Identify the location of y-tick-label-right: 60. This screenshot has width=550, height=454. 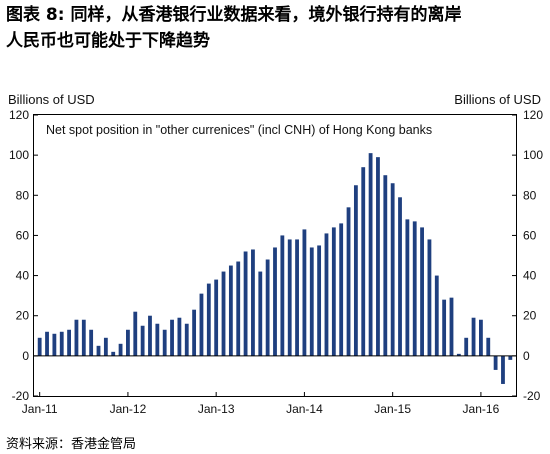
(530, 235).